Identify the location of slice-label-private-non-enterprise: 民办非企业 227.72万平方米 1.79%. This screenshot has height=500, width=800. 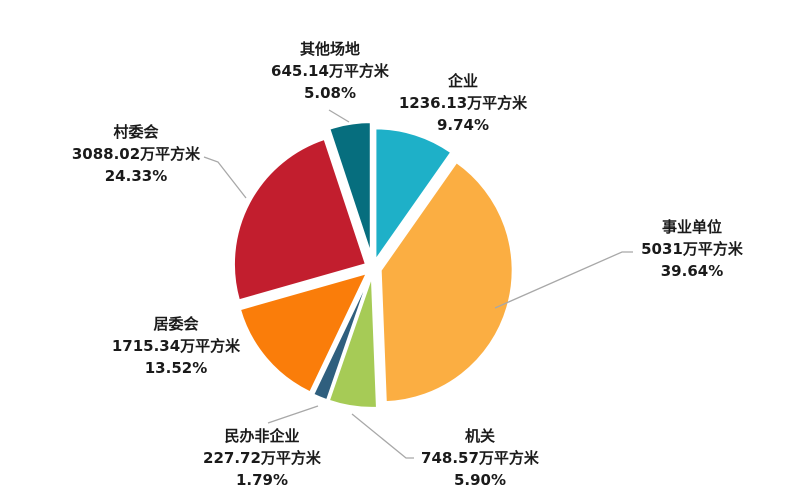
(262, 458).